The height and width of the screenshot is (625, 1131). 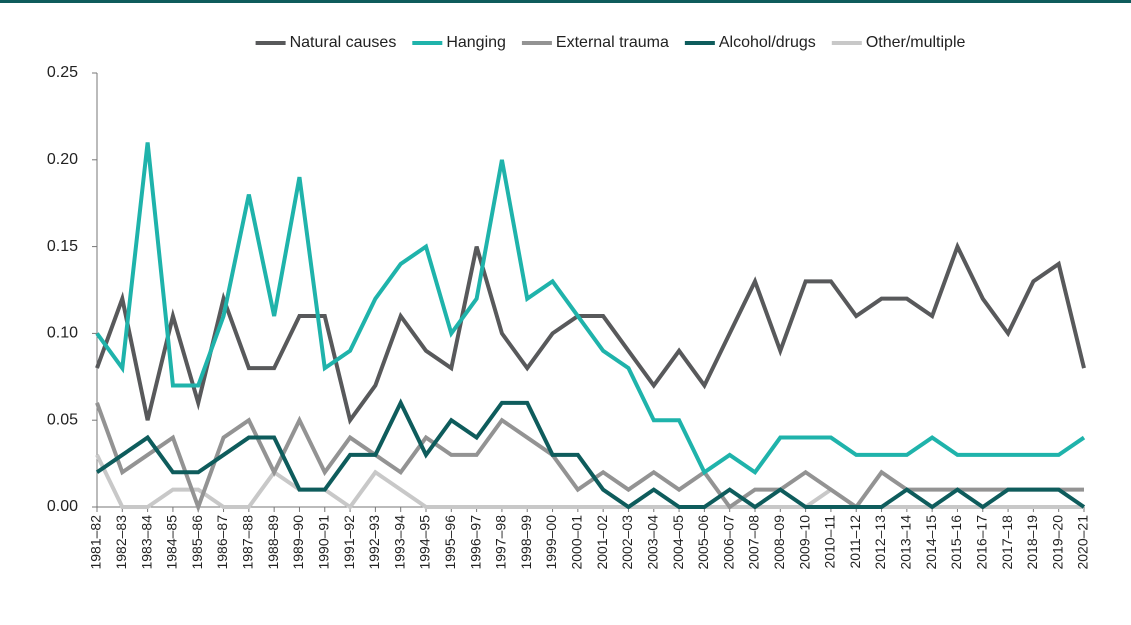 What do you see at coordinates (501, 542) in the screenshot?
I see `x-tick-label: 1997–98` at bounding box center [501, 542].